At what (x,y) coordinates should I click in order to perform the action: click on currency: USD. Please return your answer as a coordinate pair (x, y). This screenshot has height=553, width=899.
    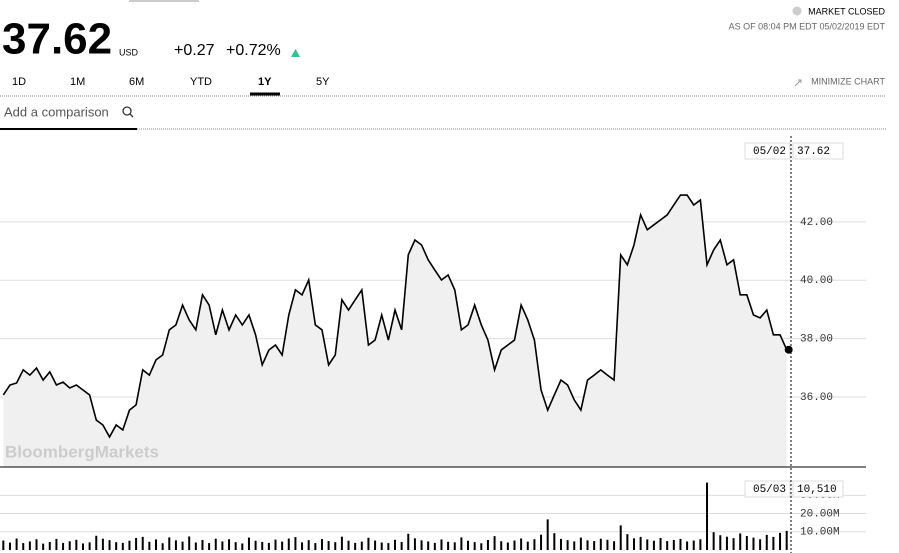
    Looking at the image, I should click on (129, 52).